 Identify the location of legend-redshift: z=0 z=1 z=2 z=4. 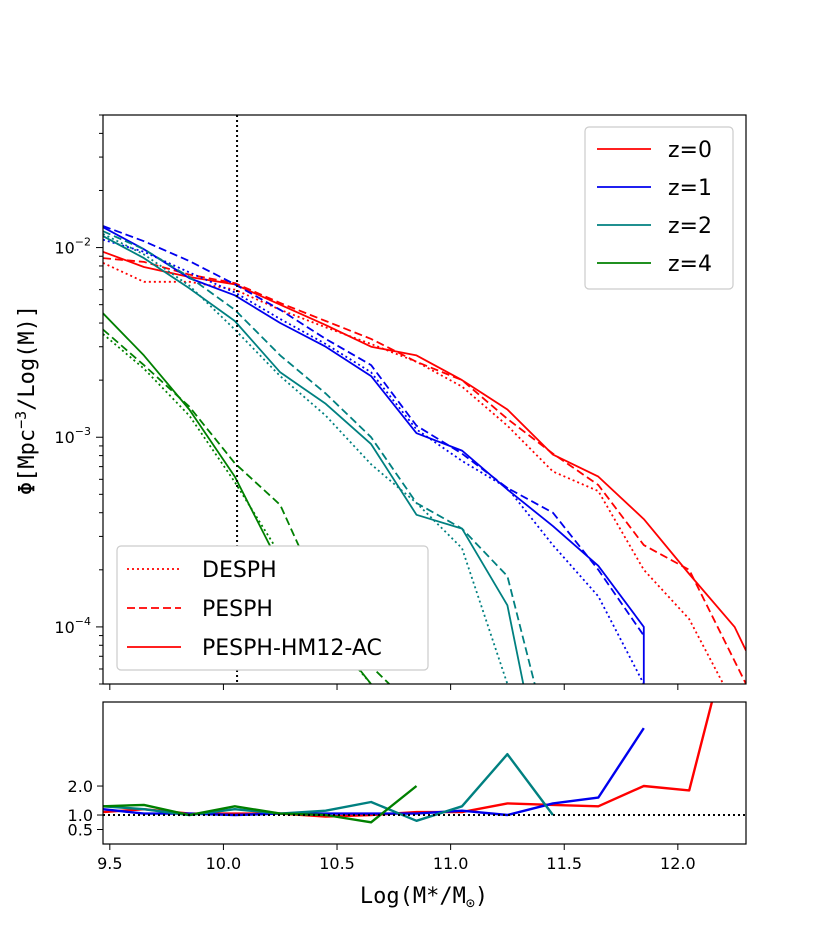
(659, 208).